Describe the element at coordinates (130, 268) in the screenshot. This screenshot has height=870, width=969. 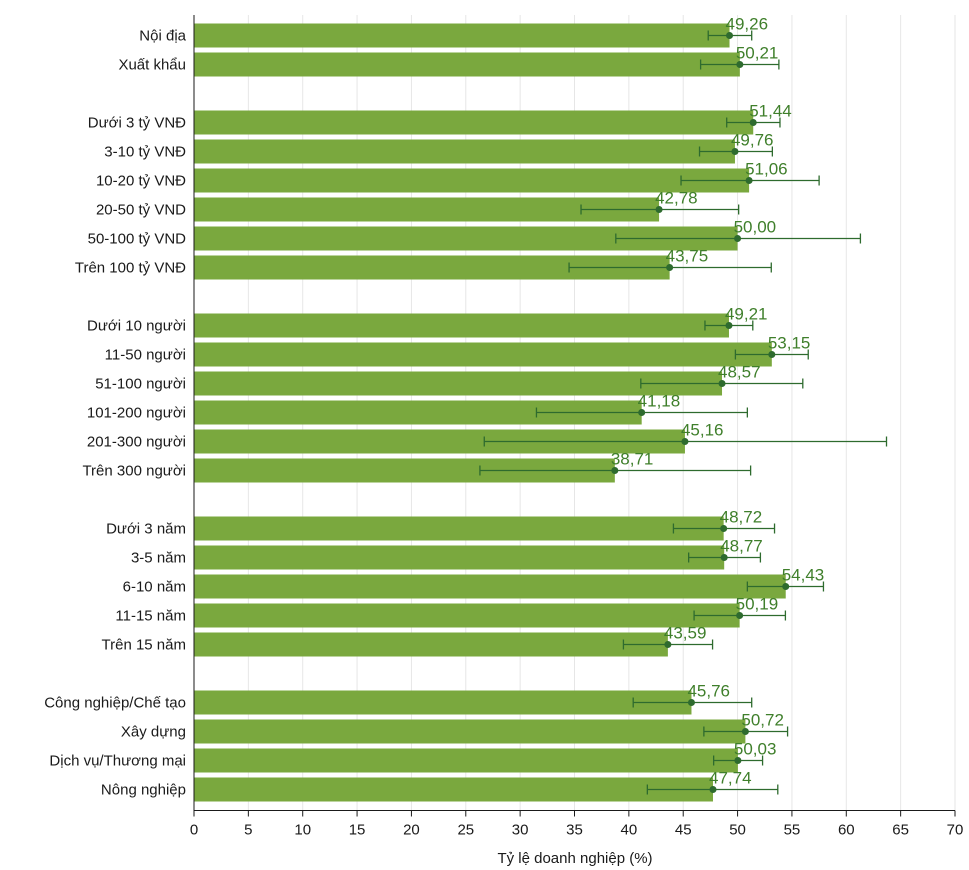
I see `category-label: Trên 100 tỷ VNĐ` at that location.